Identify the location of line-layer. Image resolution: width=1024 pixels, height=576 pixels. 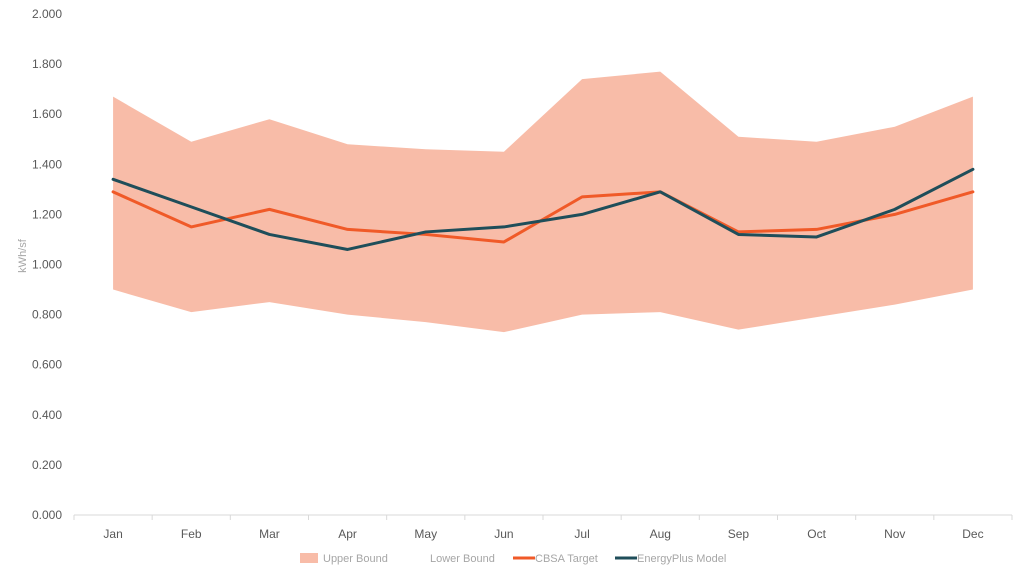
(543, 209).